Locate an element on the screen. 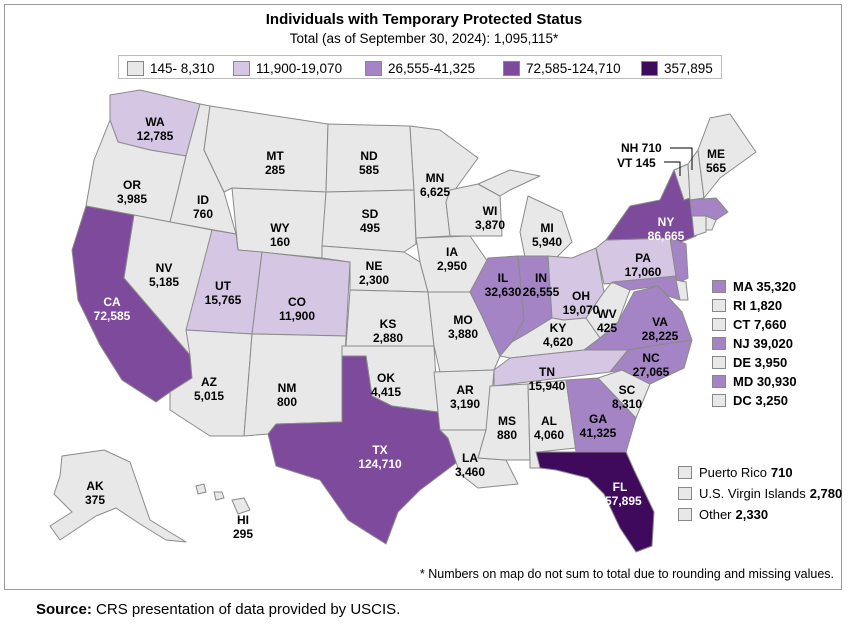  swatch-md is located at coordinates (719, 381).